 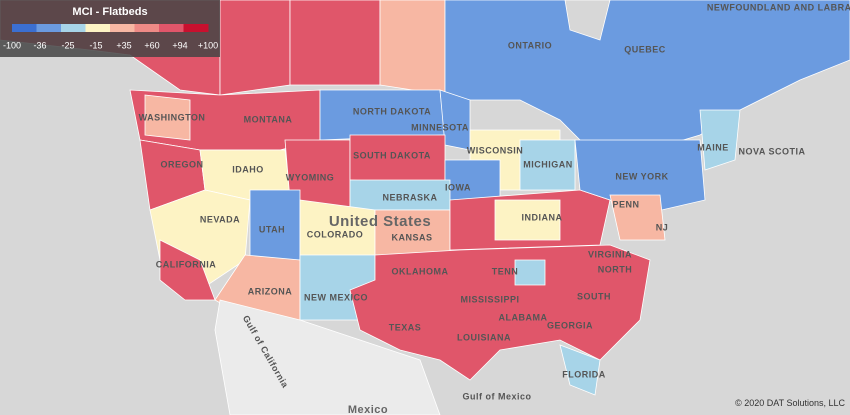 What do you see at coordinates (530, 45) in the screenshot?
I see `map-label: ONTARIO` at bounding box center [530, 45].